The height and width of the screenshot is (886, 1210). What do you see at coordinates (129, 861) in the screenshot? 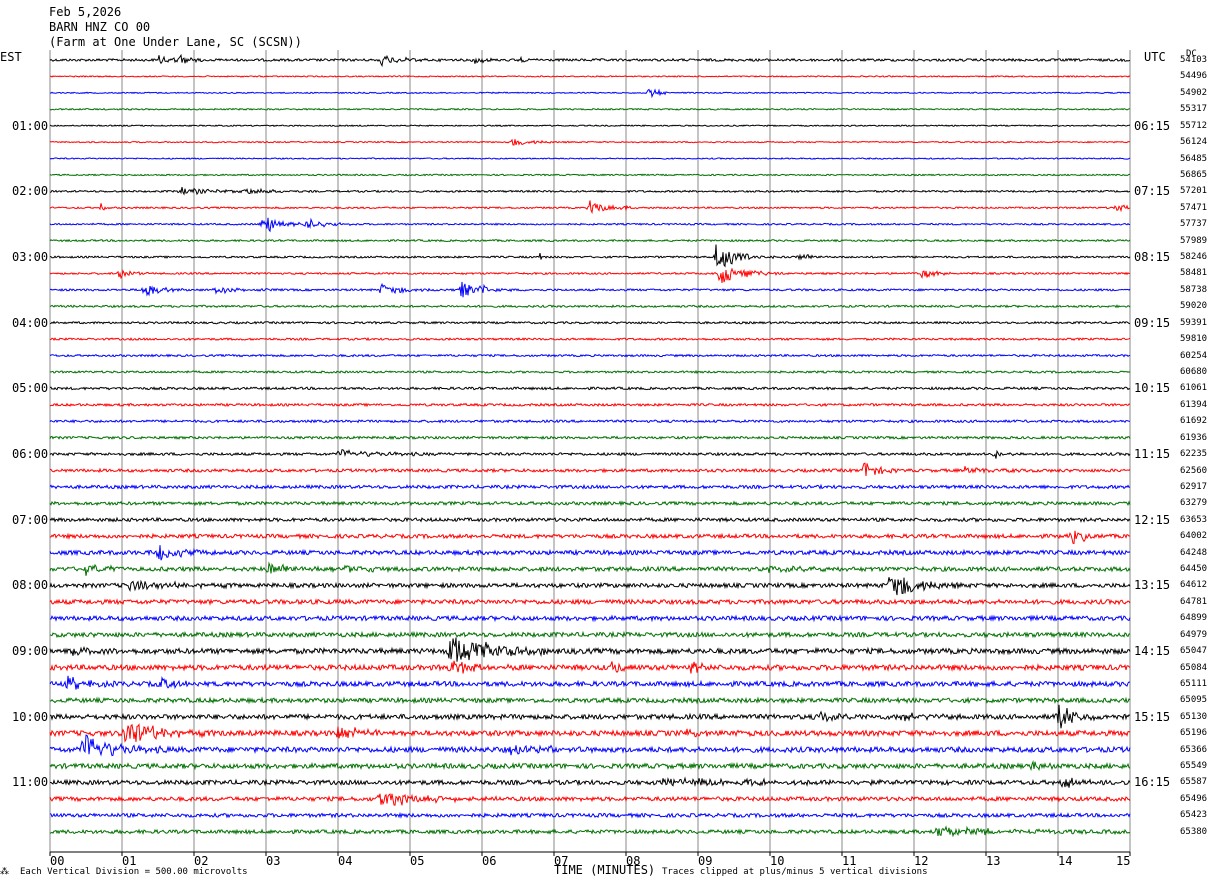
I see `x-tick-label: 01` at bounding box center [129, 861].